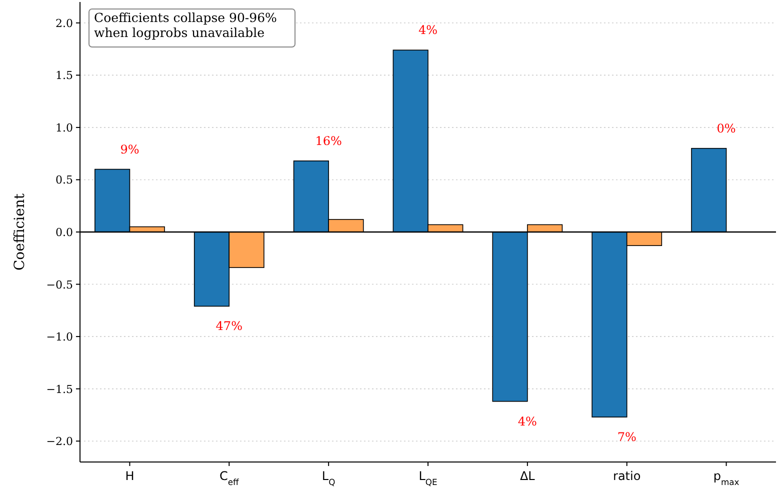 The width and height of the screenshot is (778, 493). I want to click on y-tick-label: 0.0, so click(64, 232).